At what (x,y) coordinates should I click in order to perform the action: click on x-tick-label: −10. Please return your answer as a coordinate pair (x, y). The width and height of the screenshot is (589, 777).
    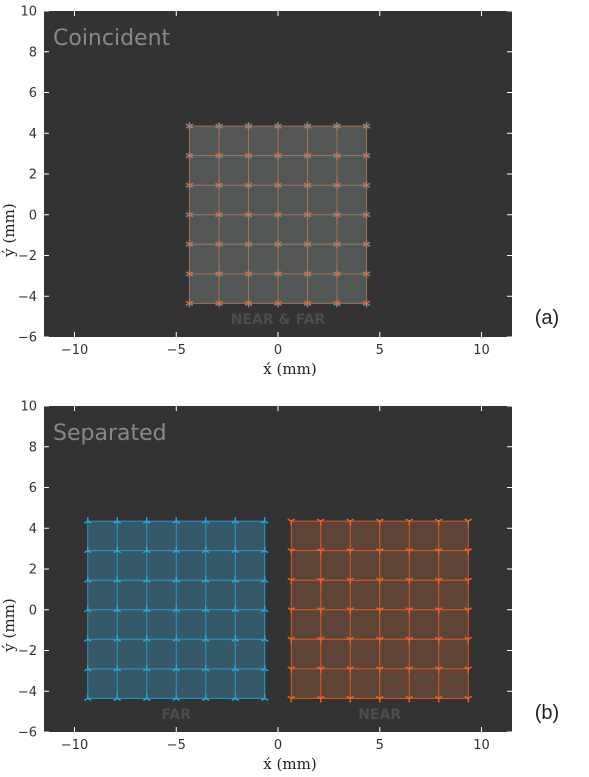
    Looking at the image, I should click on (74, 350).